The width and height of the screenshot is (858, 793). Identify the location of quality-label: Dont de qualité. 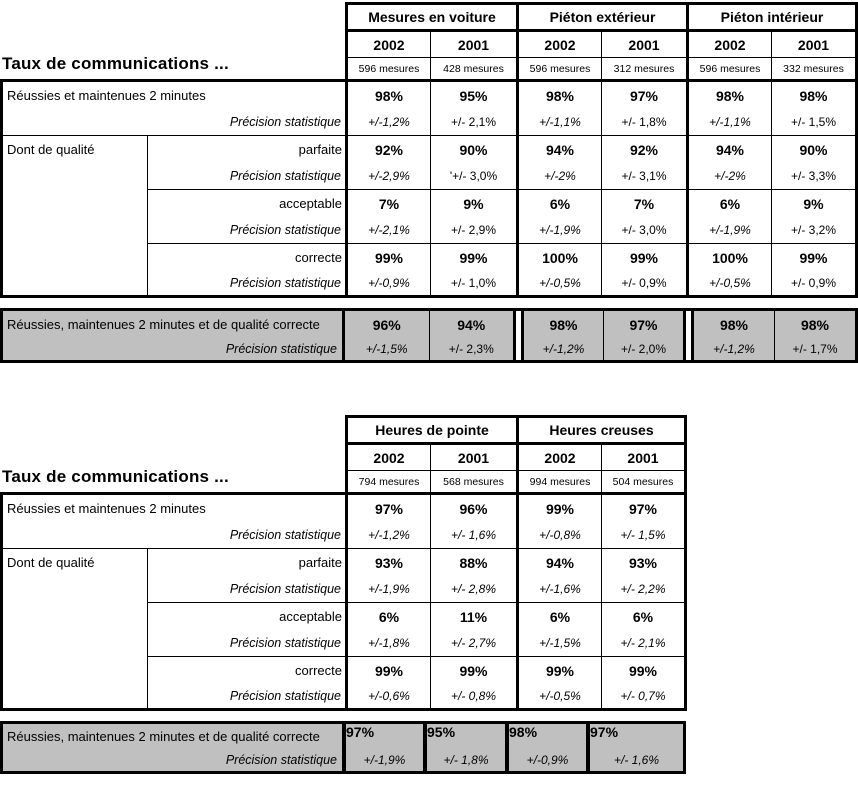
(74, 217).